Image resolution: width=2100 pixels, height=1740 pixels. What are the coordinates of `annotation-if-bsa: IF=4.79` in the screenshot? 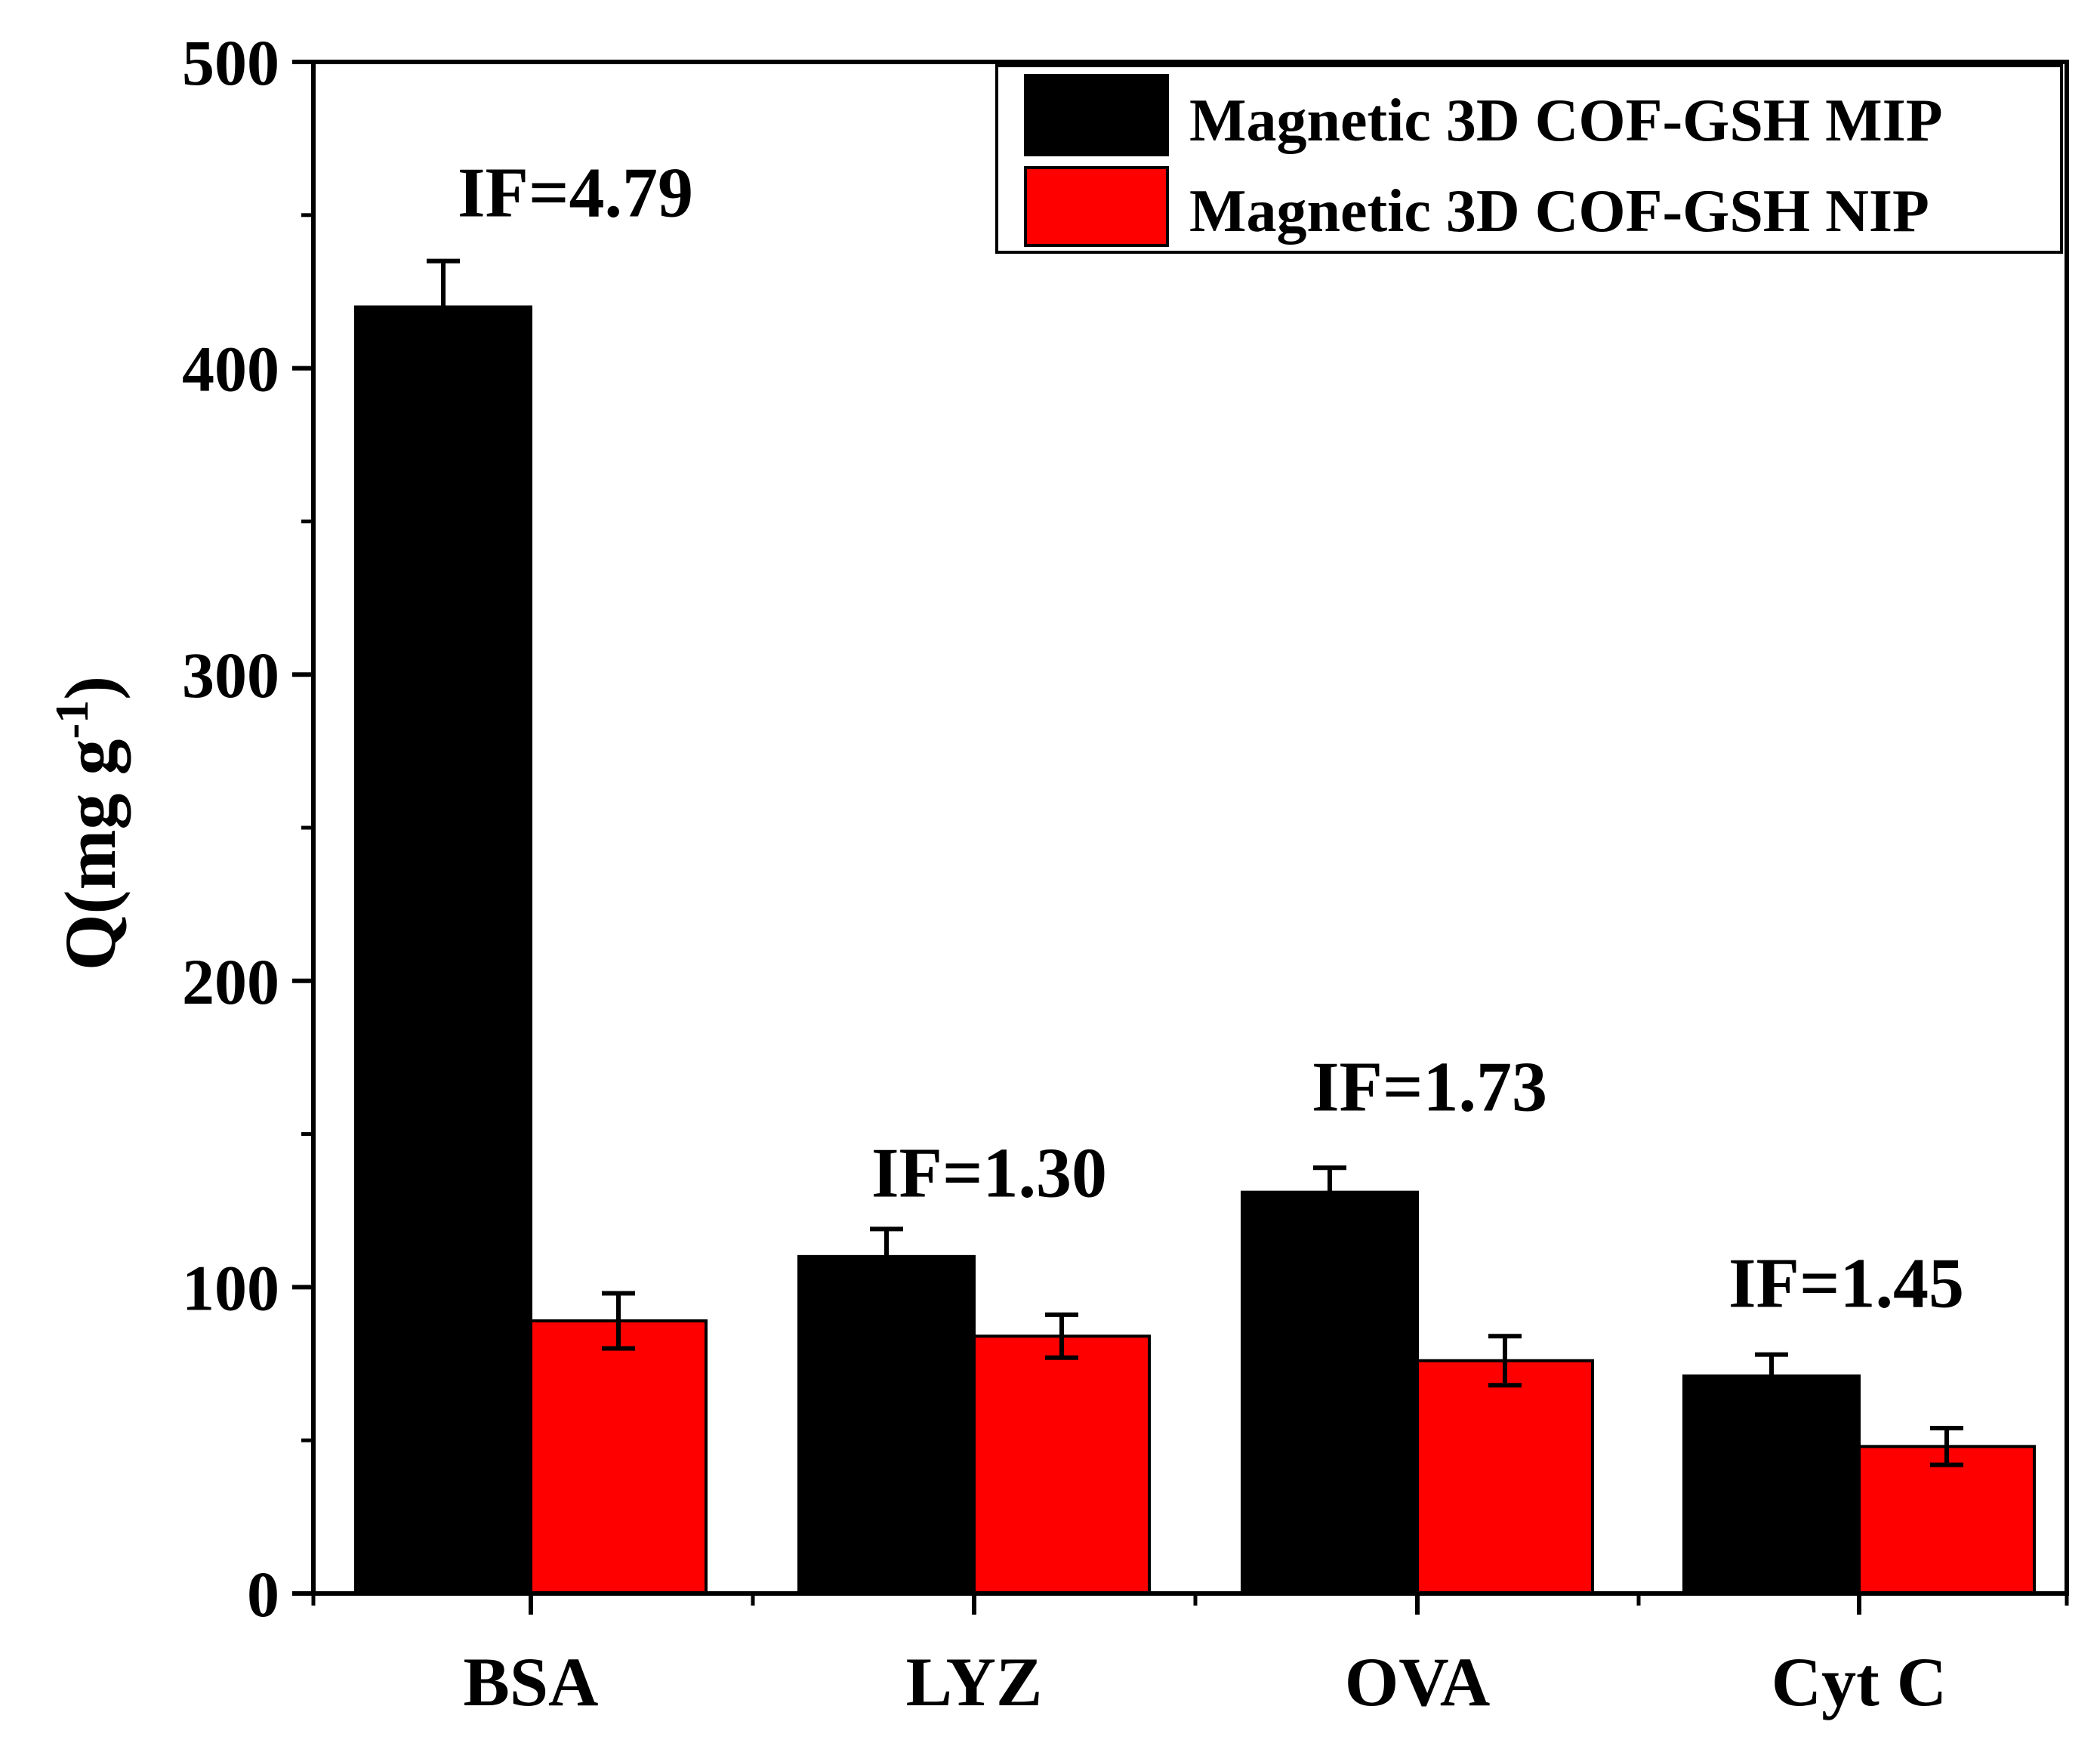 It's located at (575, 192).